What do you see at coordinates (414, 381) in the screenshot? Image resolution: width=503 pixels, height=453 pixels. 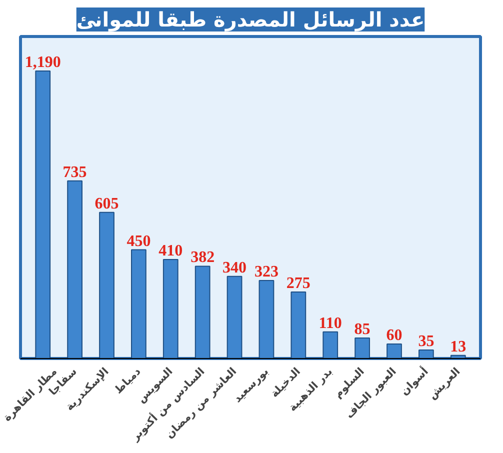 I see `x-tick-label: أسوان` at bounding box center [414, 381].